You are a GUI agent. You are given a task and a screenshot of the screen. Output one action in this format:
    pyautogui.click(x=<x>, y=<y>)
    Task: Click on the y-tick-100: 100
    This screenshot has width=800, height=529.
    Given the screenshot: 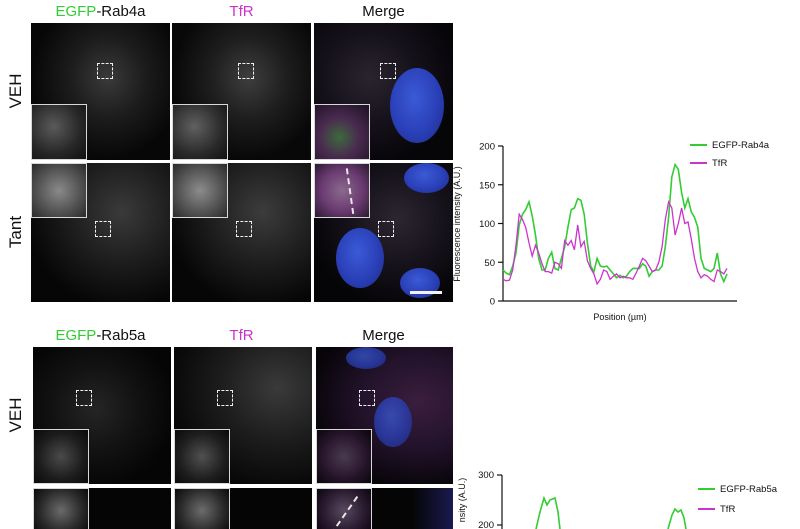 What is the action you would take?
    pyautogui.click(x=487, y=224)
    